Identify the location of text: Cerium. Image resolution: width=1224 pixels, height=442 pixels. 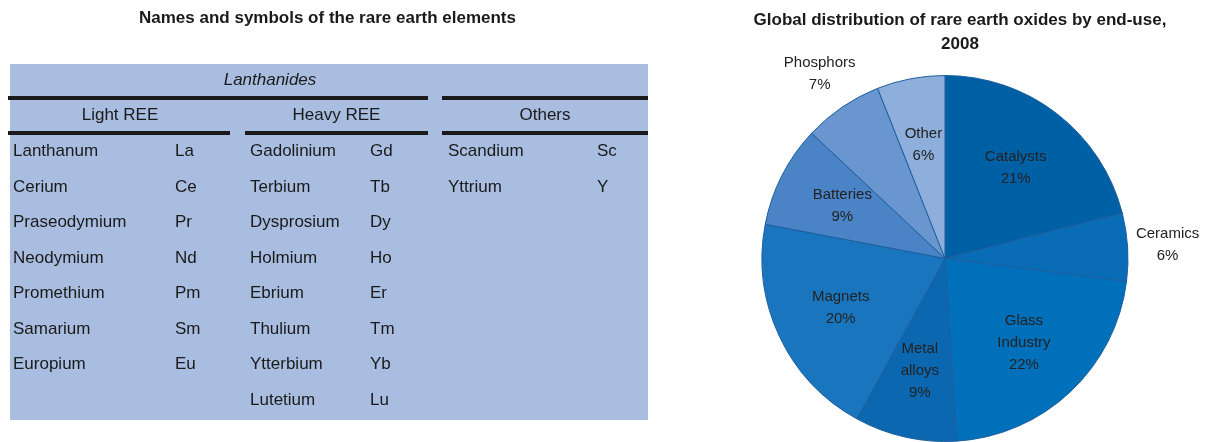
(40, 186).